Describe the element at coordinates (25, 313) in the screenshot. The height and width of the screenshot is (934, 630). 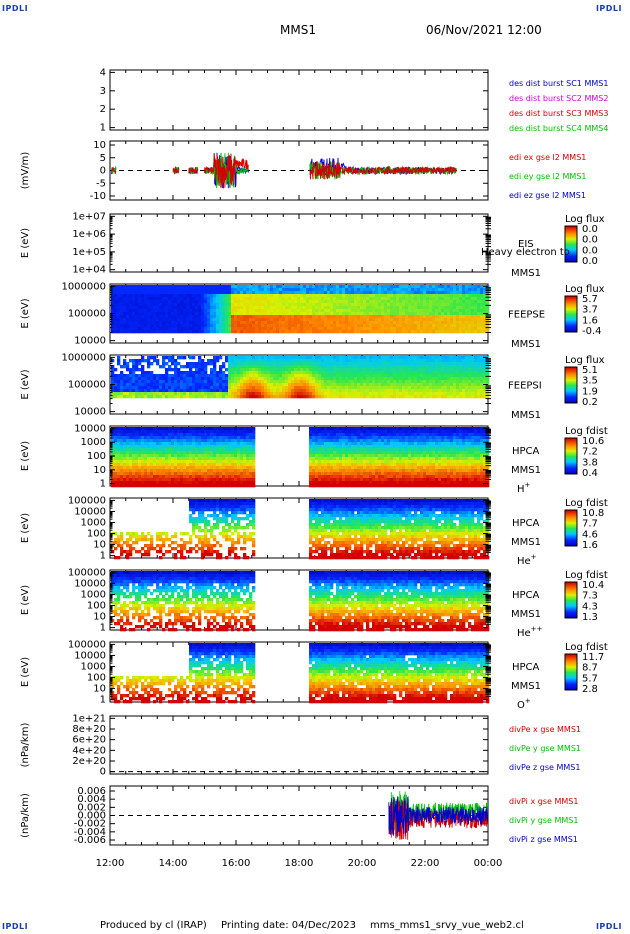
I see `feepse-ylabel: E (eV)` at that location.